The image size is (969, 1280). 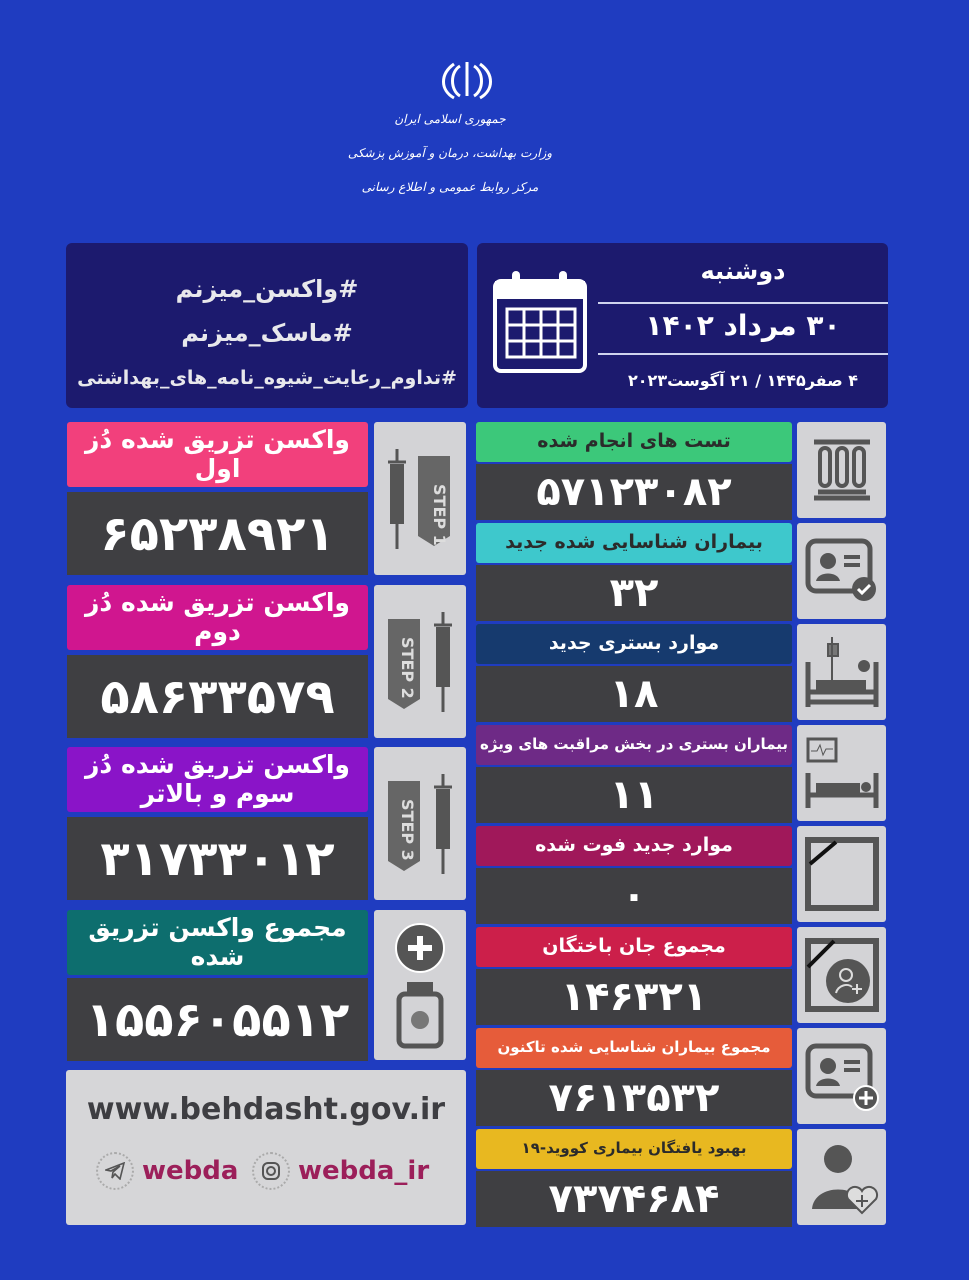 I want to click on stat-value: ۳۲, so click(x=634, y=593).